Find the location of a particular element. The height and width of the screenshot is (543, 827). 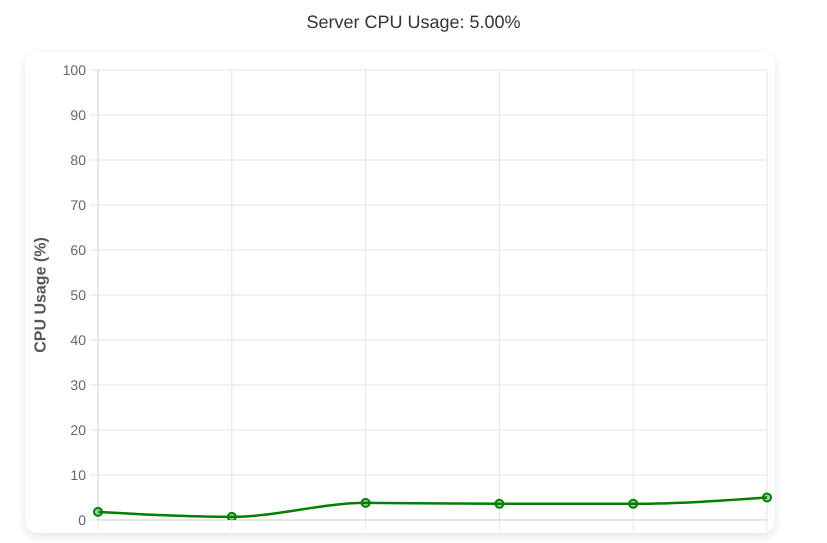

y-tick-label: 80 is located at coordinates (78, 160).